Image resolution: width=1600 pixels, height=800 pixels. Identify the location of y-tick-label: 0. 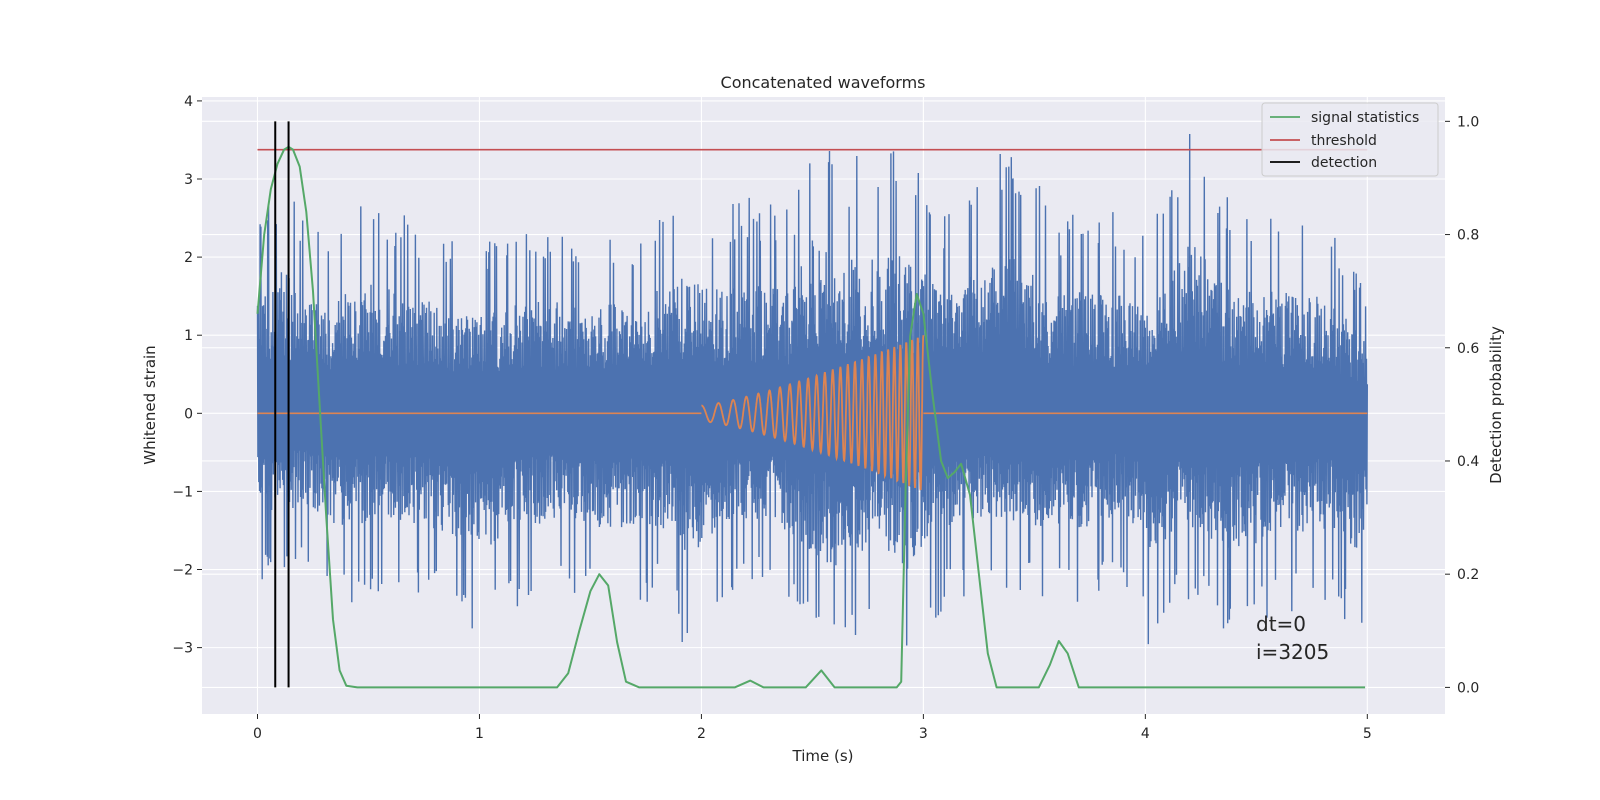
(188, 414).